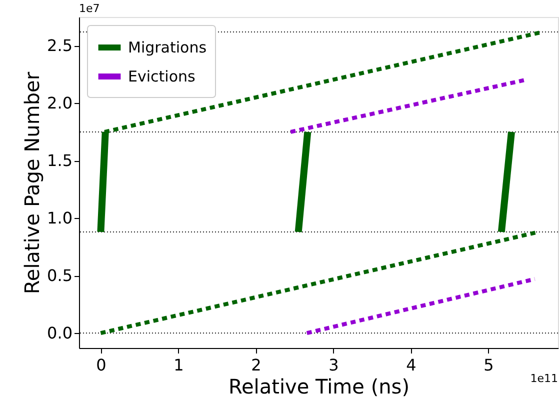 This screenshot has height=410, width=559. I want to click on y-tick-label: 2.0, so click(59, 103).